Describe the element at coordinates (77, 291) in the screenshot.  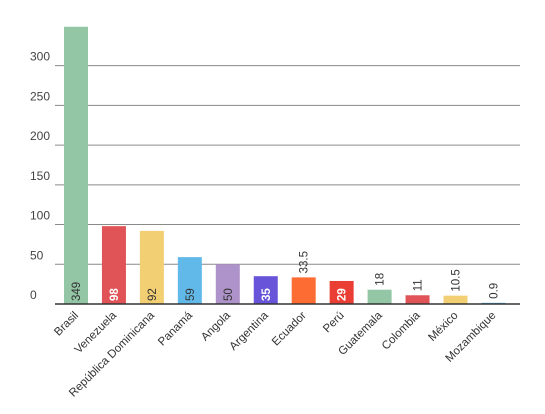
I see `data-label: 349` at that location.